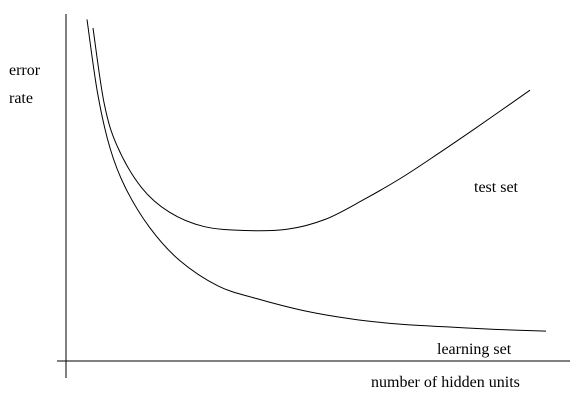  What do you see at coordinates (445, 382) in the screenshot?
I see `x-axis-label: number of hidden units` at bounding box center [445, 382].